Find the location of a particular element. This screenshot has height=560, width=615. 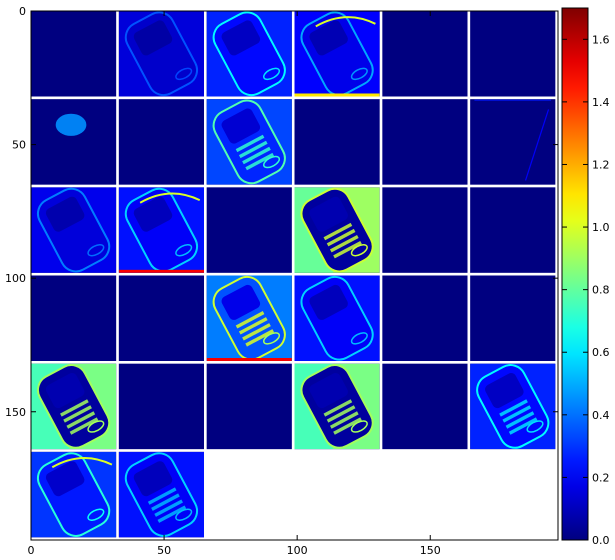

feature-tile-r0-c2 is located at coordinates (249, 54).